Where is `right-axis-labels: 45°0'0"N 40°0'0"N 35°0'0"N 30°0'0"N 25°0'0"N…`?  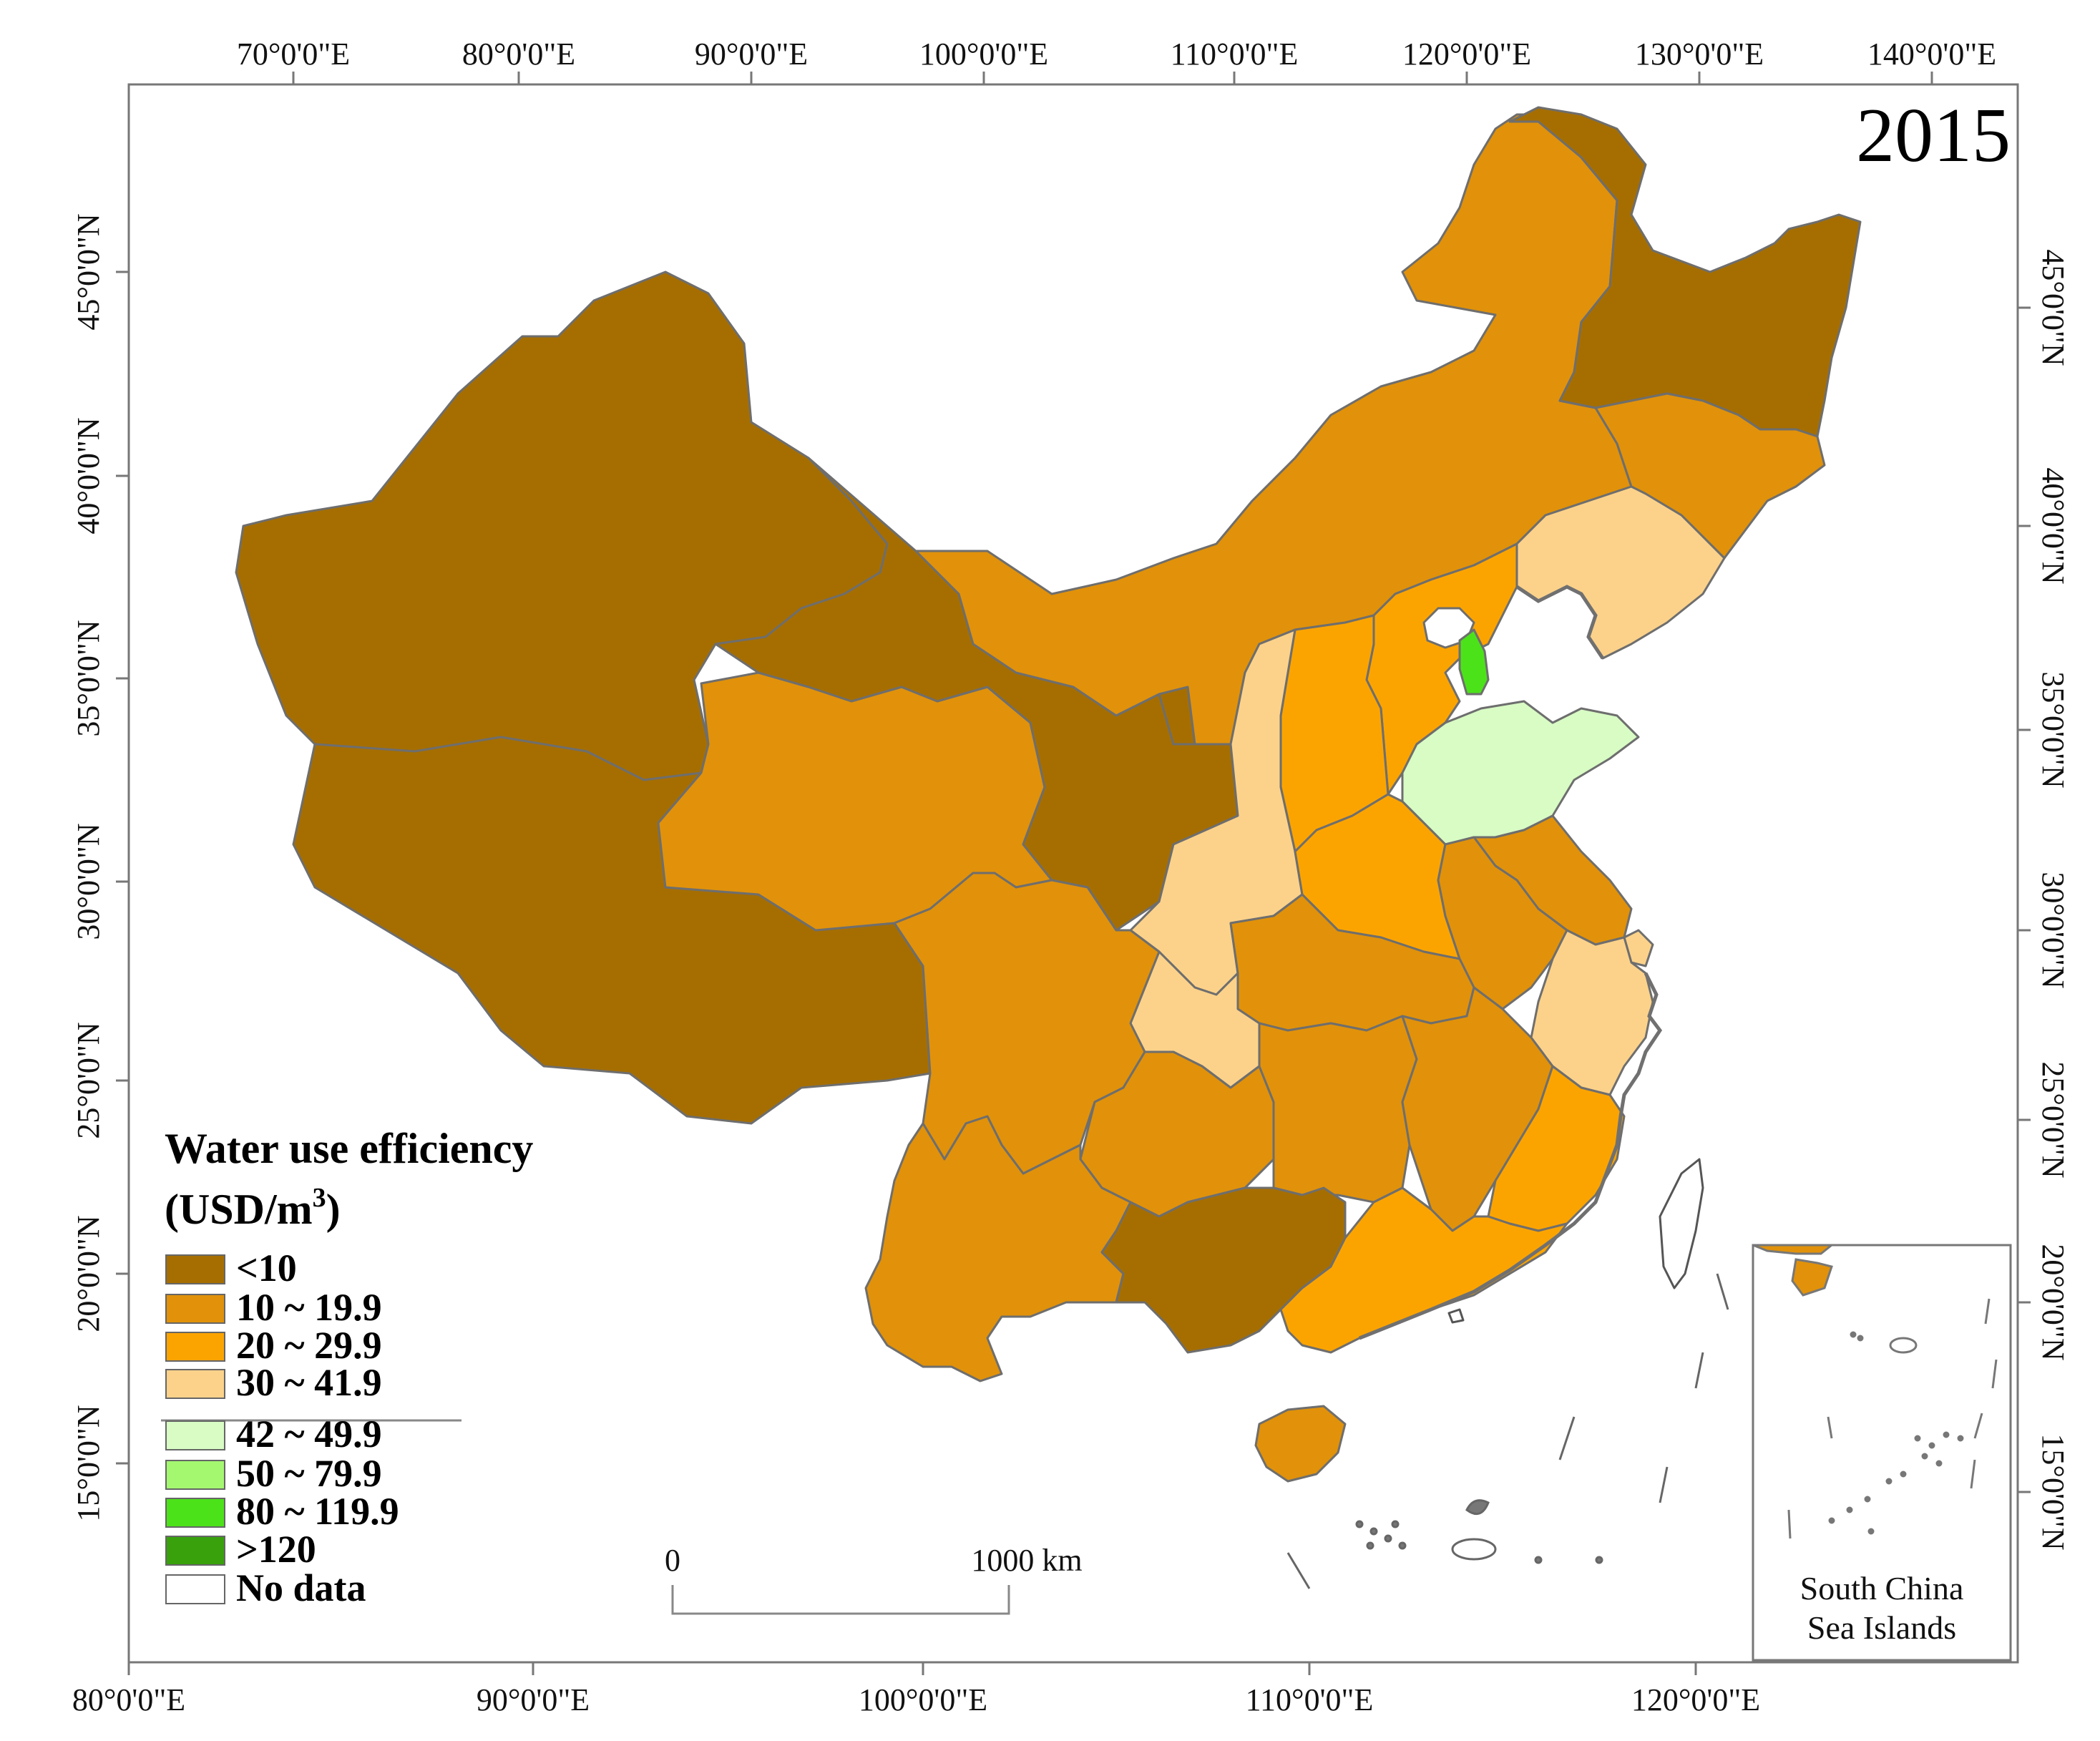 right-axis-labels: 45°0'0"N 40°0'0"N 35°0'0"N 30°0'0"N 25°0'0"N… is located at coordinates (2053, 899).